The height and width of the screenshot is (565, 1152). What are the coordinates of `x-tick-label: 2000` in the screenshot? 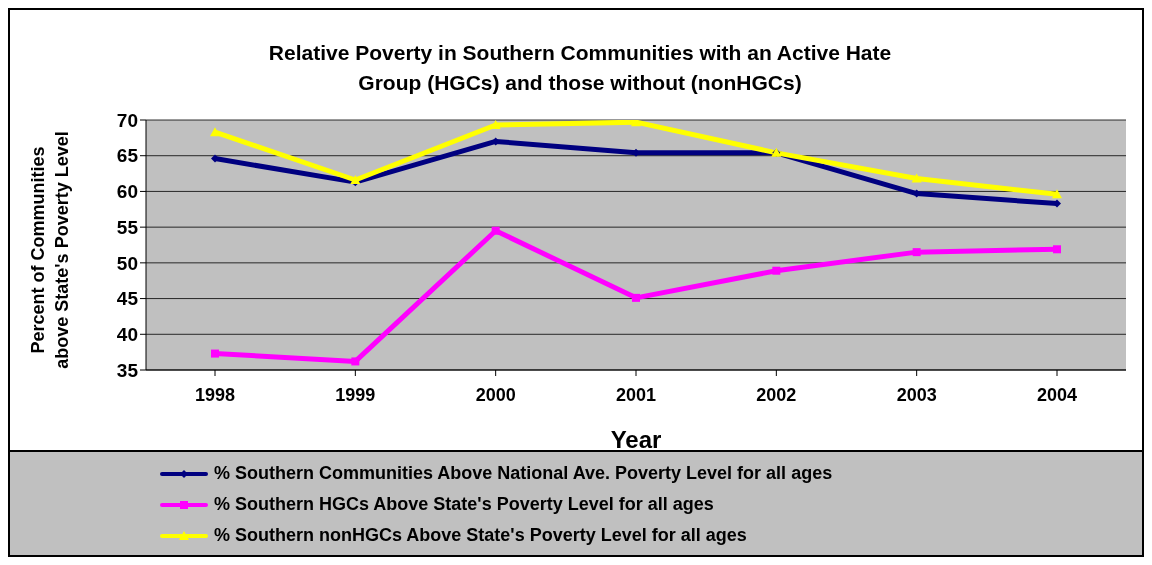 It's located at (495, 394).